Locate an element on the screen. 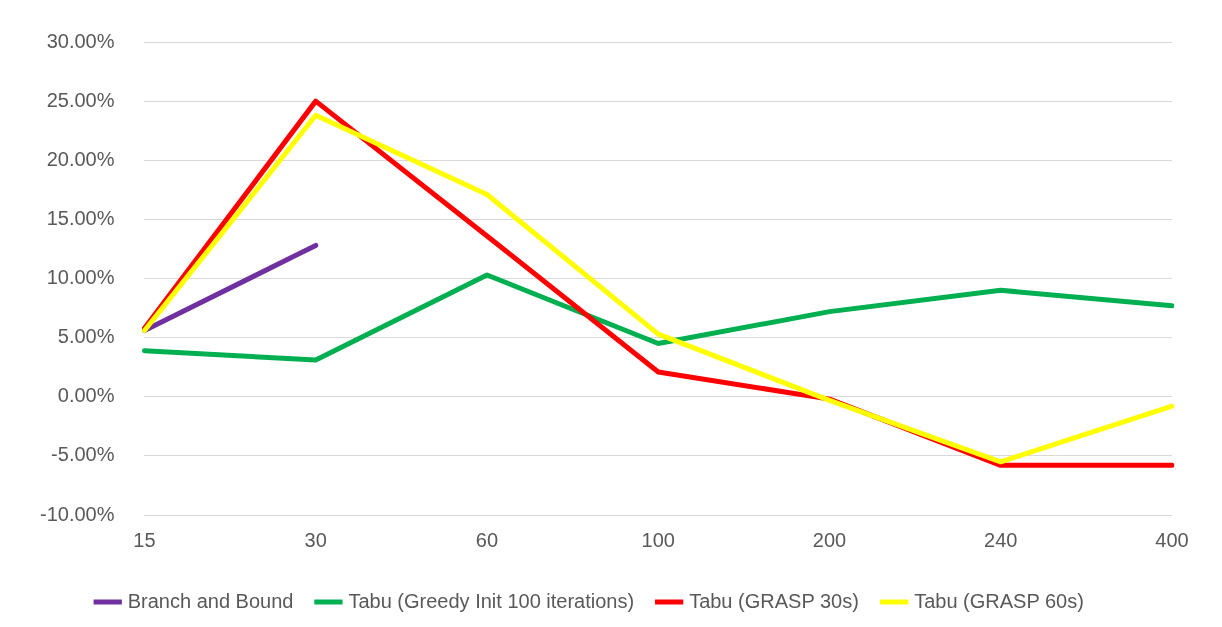 Image resolution: width=1222 pixels, height=627 pixels. x-tick-label: 400 is located at coordinates (1172, 539).